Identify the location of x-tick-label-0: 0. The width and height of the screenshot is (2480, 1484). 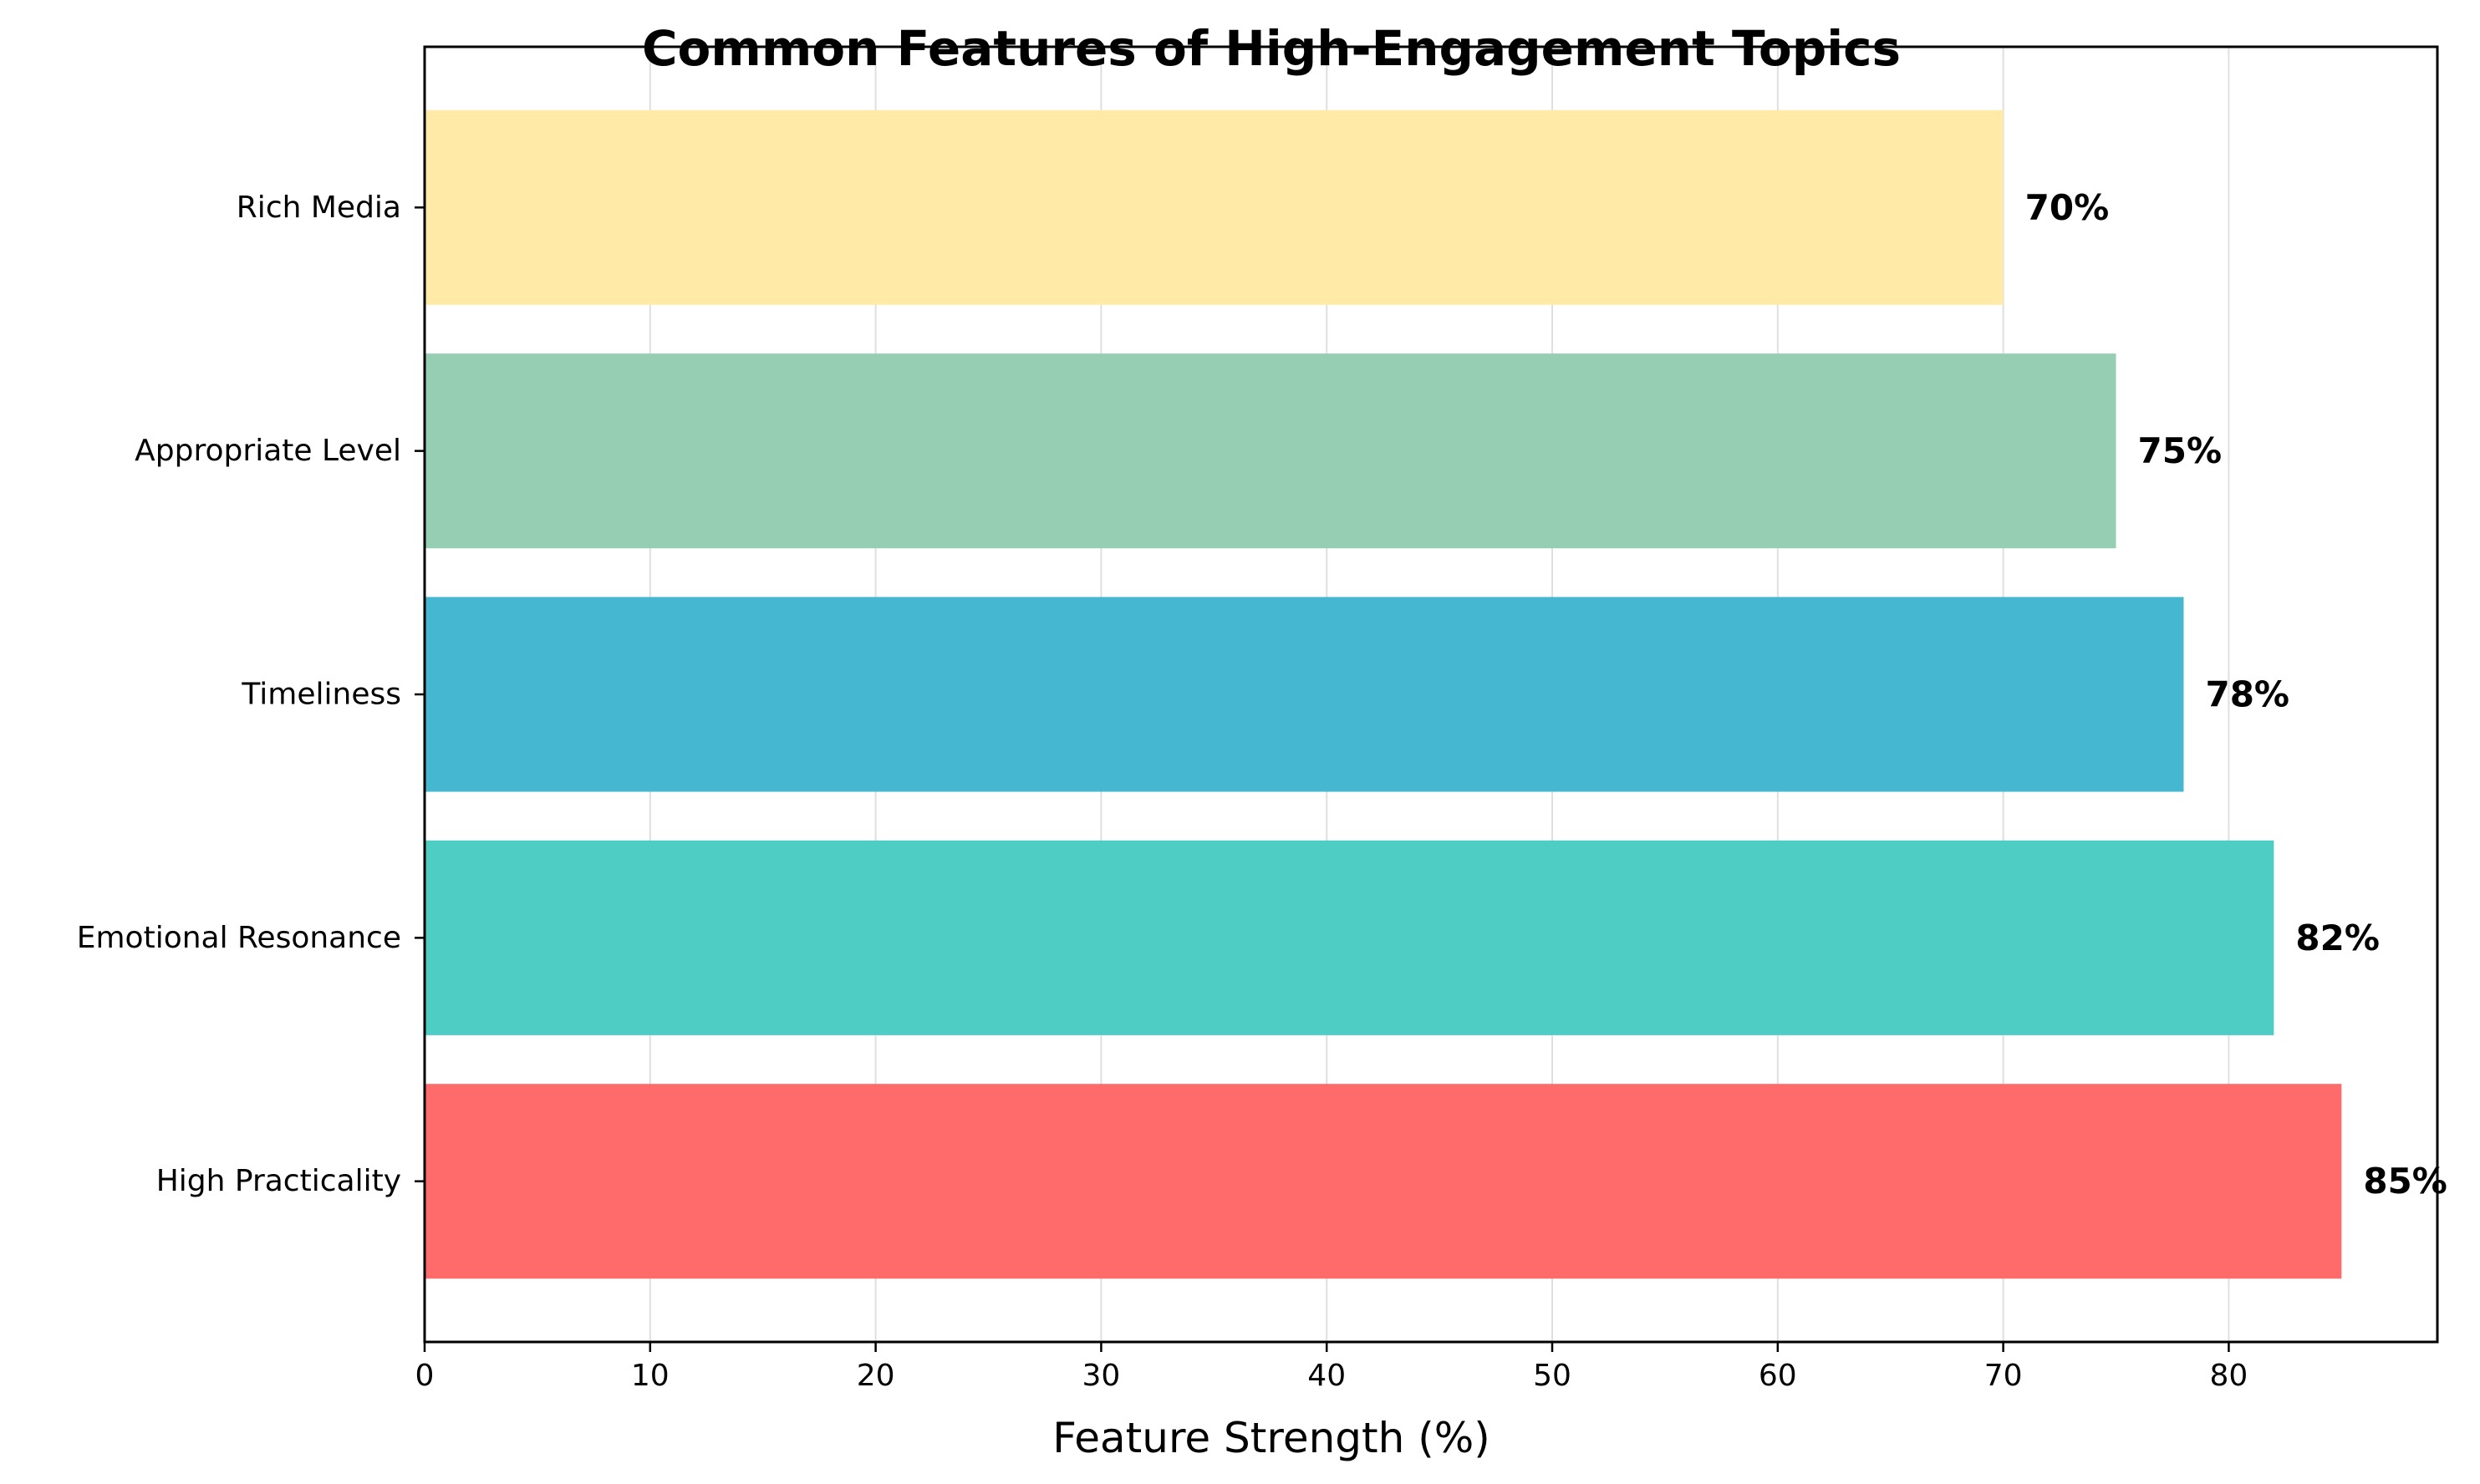
(425, 1376).